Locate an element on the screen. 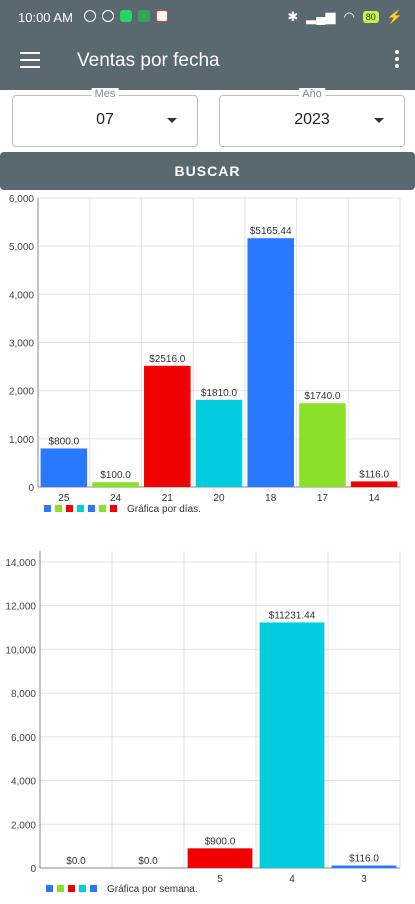 This screenshot has width=415, height=904. charging-icon: ⚡ is located at coordinates (394, 16).